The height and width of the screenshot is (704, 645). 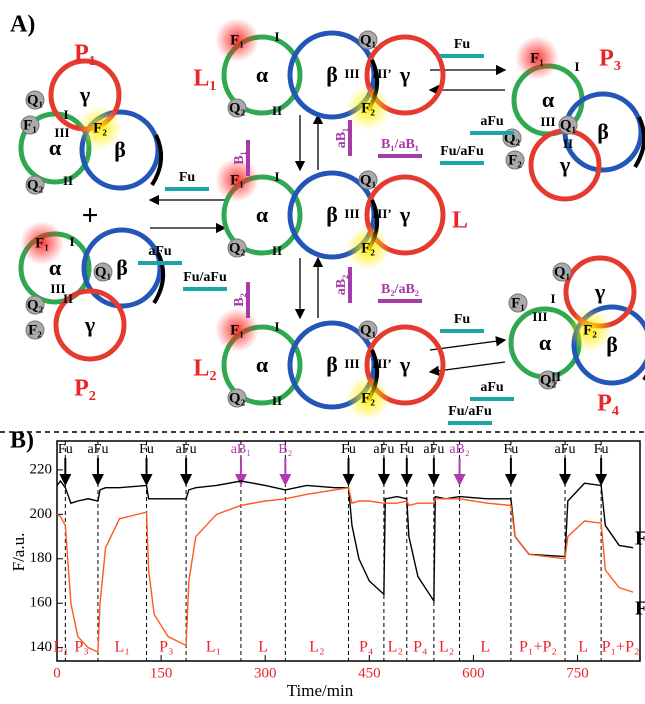 I want to click on x-tick-label: 450, so click(x=369, y=673).